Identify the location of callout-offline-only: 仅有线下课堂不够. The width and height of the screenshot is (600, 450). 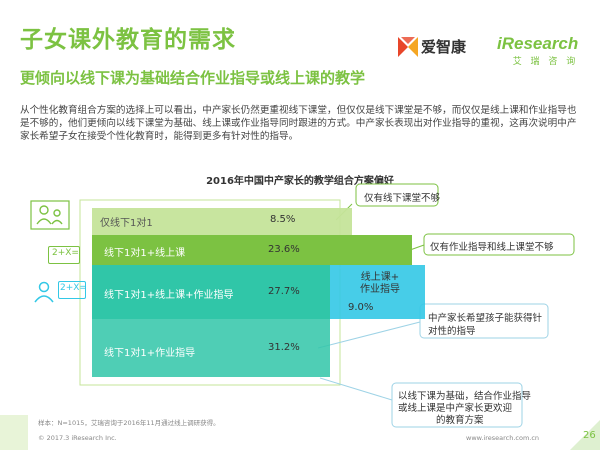
(402, 198).